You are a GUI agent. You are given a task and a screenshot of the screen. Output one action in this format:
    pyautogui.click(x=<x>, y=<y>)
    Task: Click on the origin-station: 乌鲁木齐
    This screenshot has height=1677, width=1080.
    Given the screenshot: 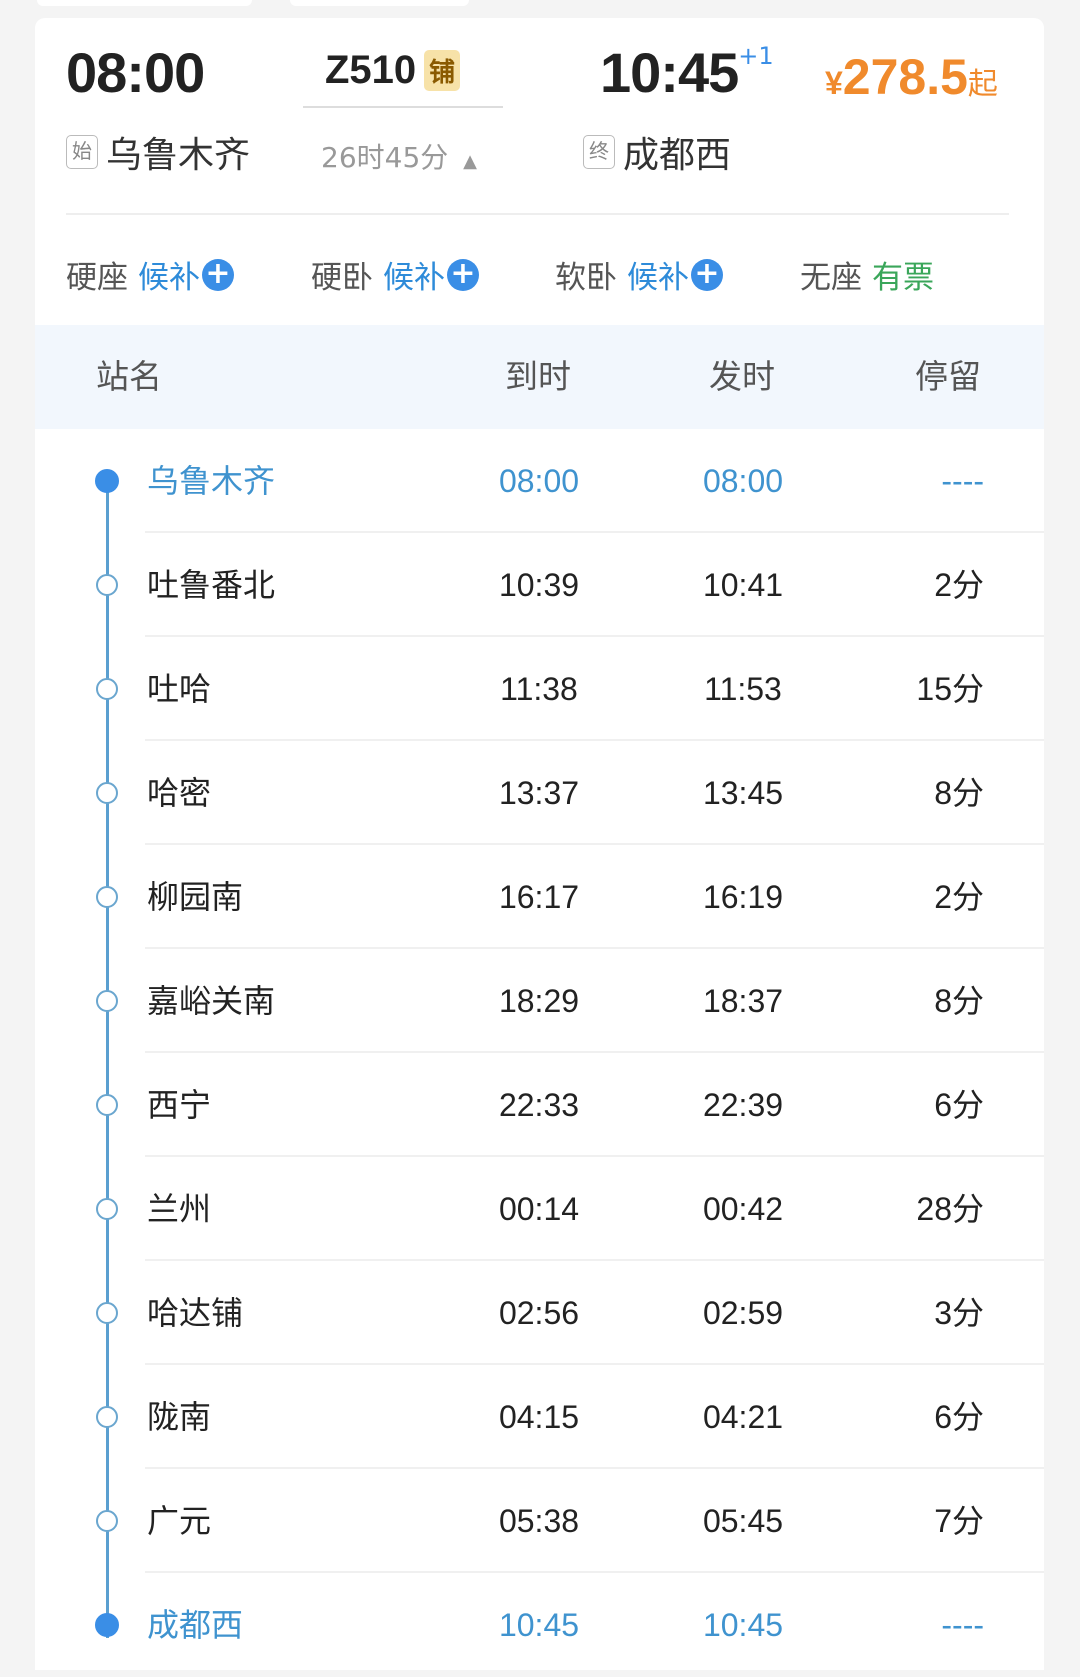 What is the action you would take?
    pyautogui.click(x=178, y=155)
    